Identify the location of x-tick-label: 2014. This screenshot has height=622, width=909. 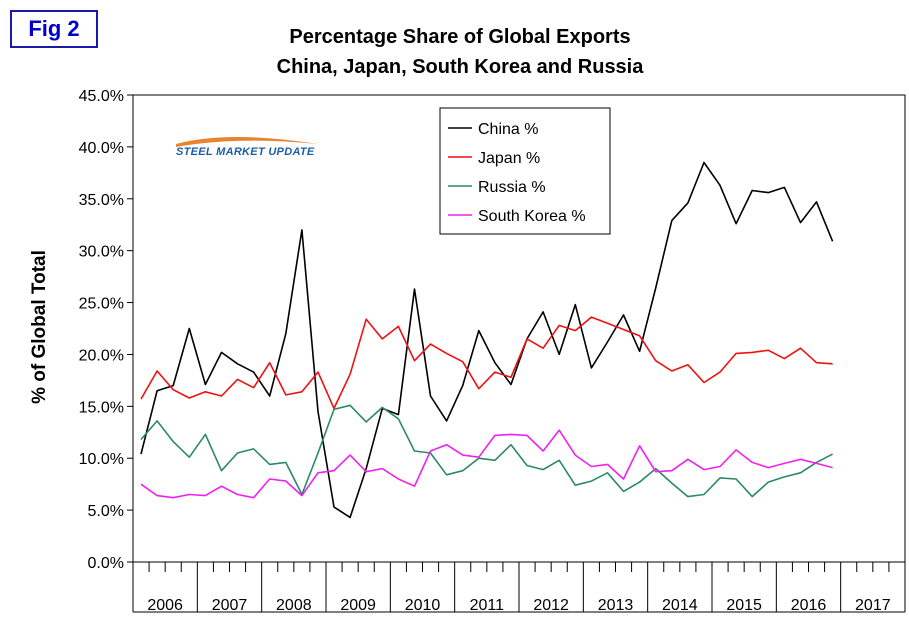
(680, 605).